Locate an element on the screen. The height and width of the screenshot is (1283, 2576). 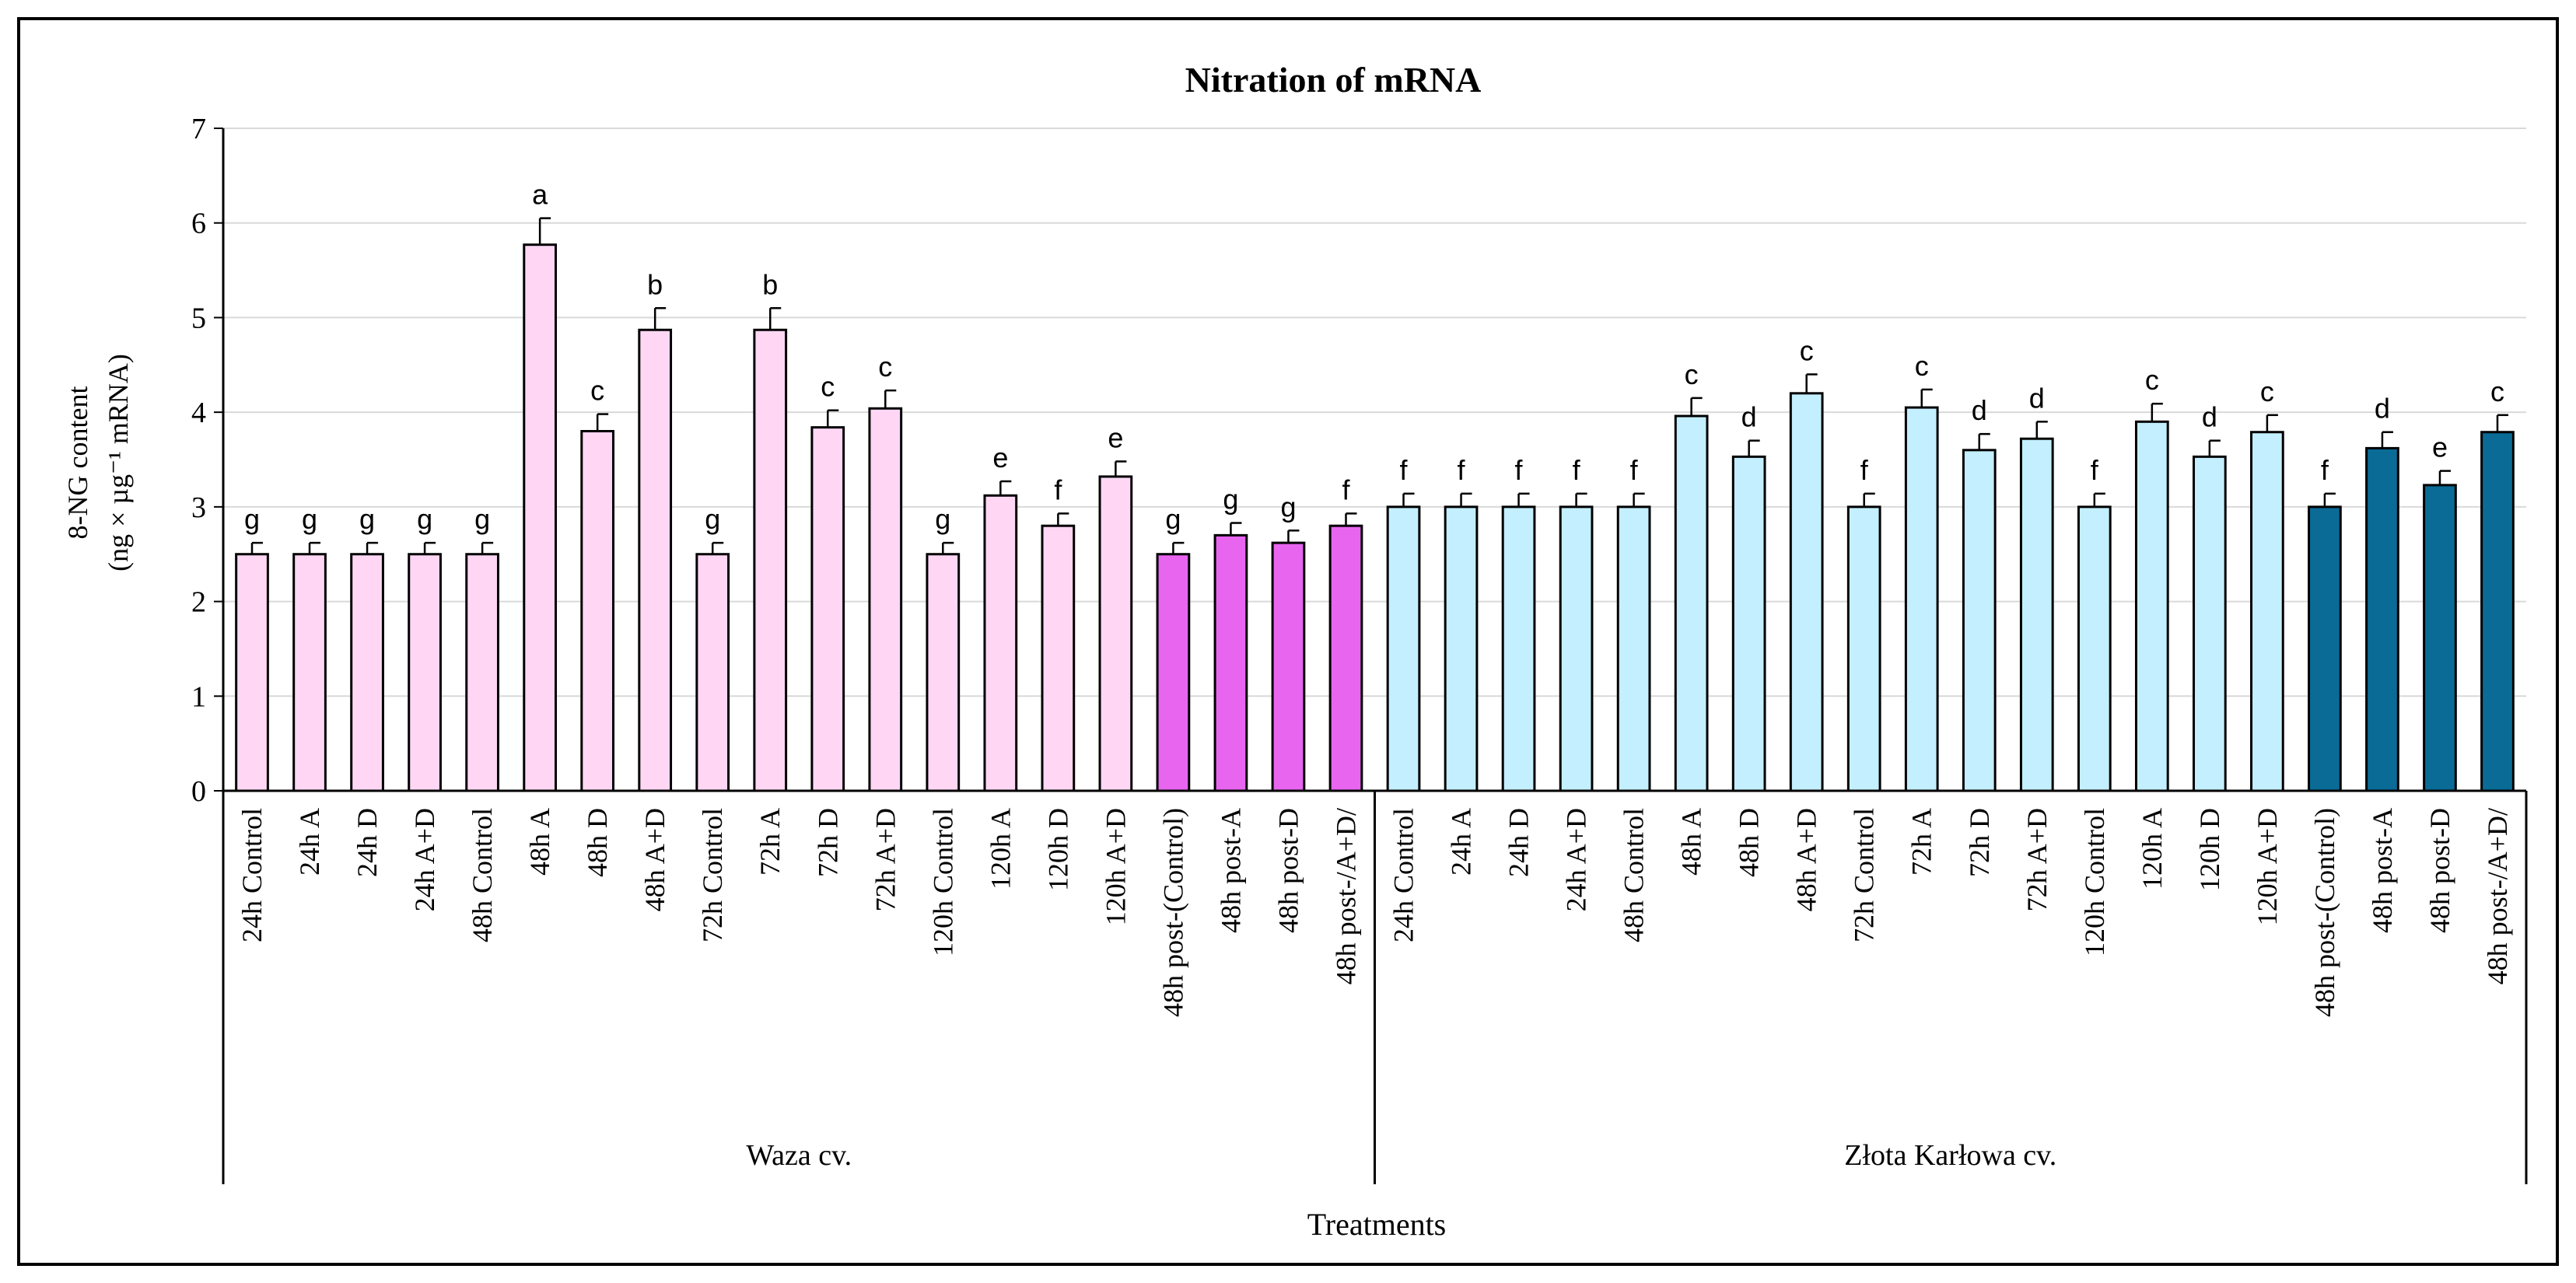
y-tick-label: 0 is located at coordinates (198, 791).